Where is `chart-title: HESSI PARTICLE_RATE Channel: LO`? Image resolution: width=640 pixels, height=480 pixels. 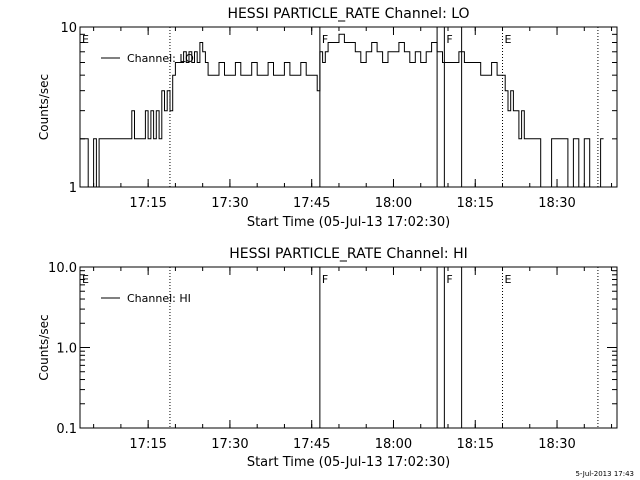
chart-title: HESSI PARTICLE_RATE Channel: LO is located at coordinates (348, 14).